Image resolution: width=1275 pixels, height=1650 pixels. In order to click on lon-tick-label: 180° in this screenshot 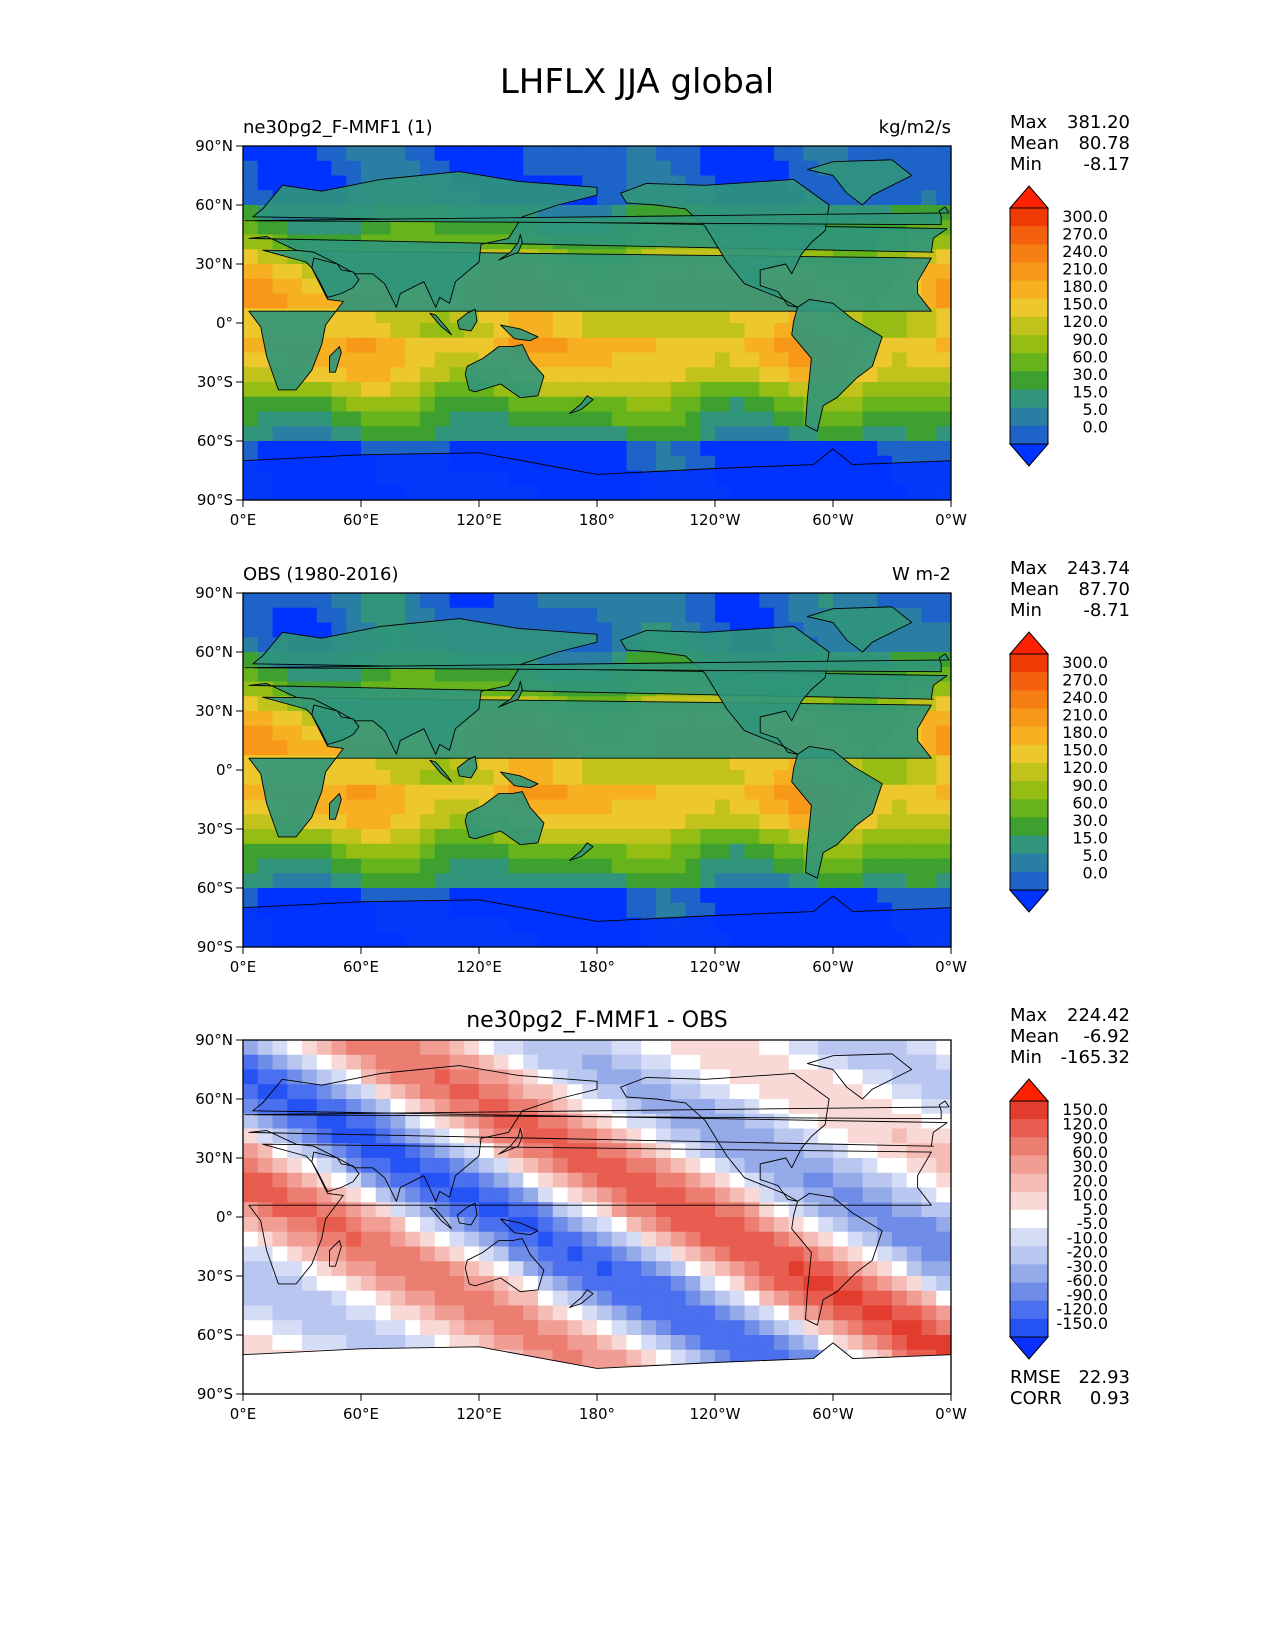, I will do `click(597, 520)`.